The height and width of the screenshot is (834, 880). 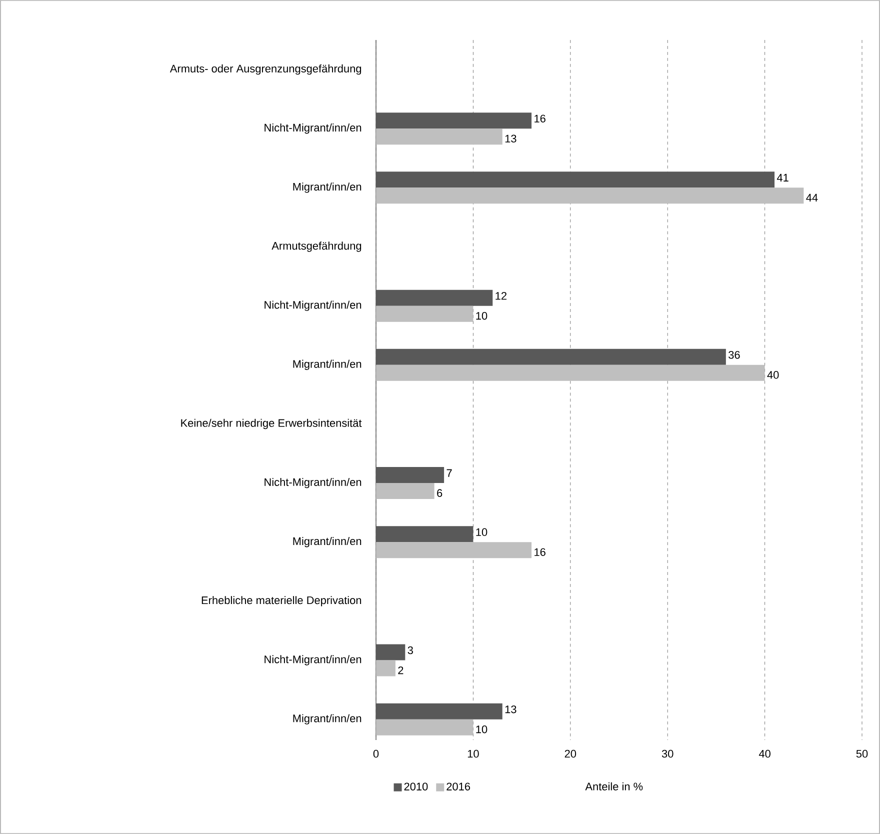 I want to click on data-label: 7, so click(x=449, y=473).